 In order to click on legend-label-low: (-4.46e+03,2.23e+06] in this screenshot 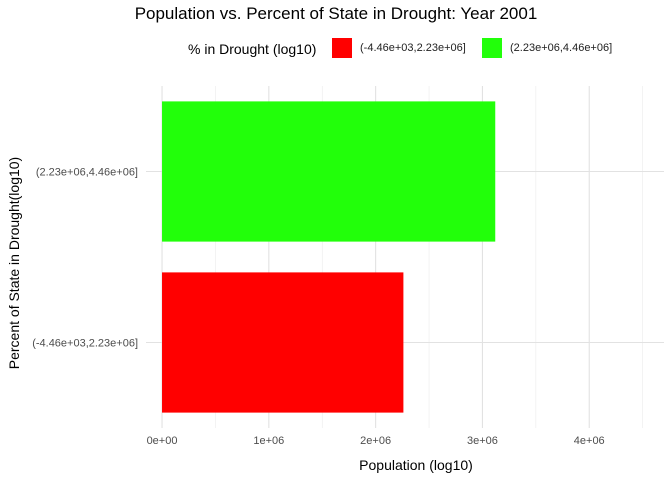, I will do `click(413, 48)`.